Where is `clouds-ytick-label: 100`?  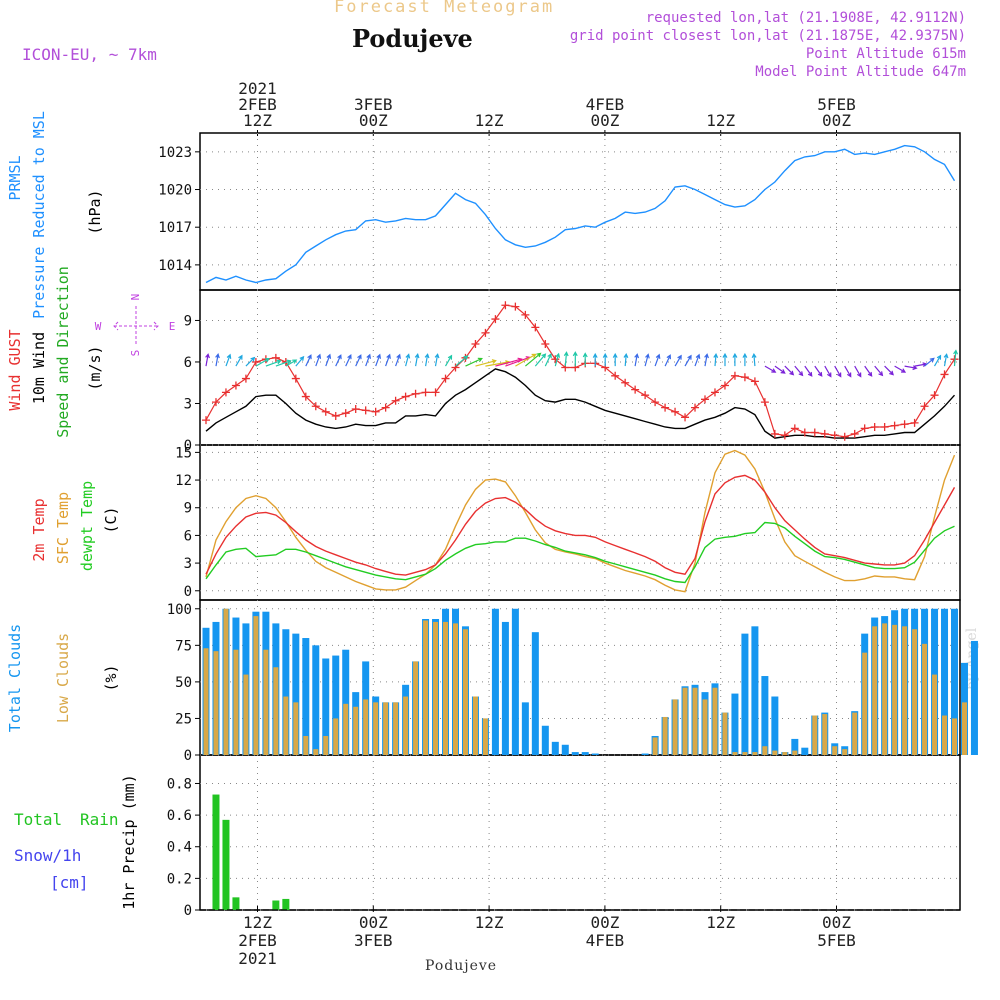 clouds-ytick-label: 100 is located at coordinates (179, 610).